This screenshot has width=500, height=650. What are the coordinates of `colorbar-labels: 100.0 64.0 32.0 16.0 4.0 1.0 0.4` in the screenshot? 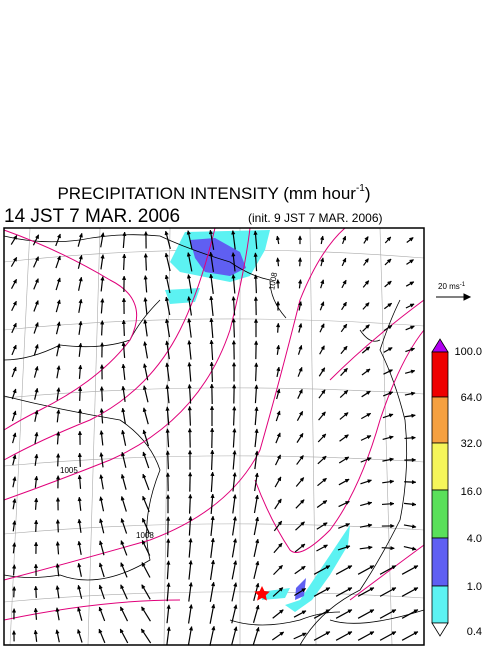 It's located at (468, 492).